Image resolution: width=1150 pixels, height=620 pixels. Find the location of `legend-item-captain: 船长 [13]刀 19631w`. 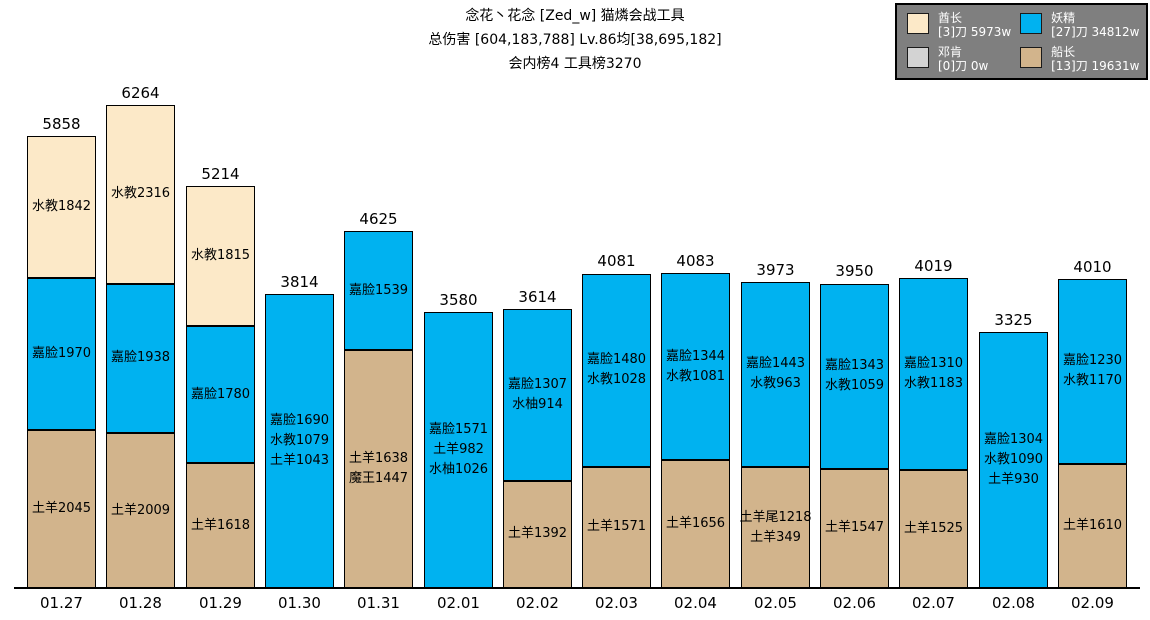

legend-item-captain: 船长 [13]刀 19631w is located at coordinates (1080, 59).